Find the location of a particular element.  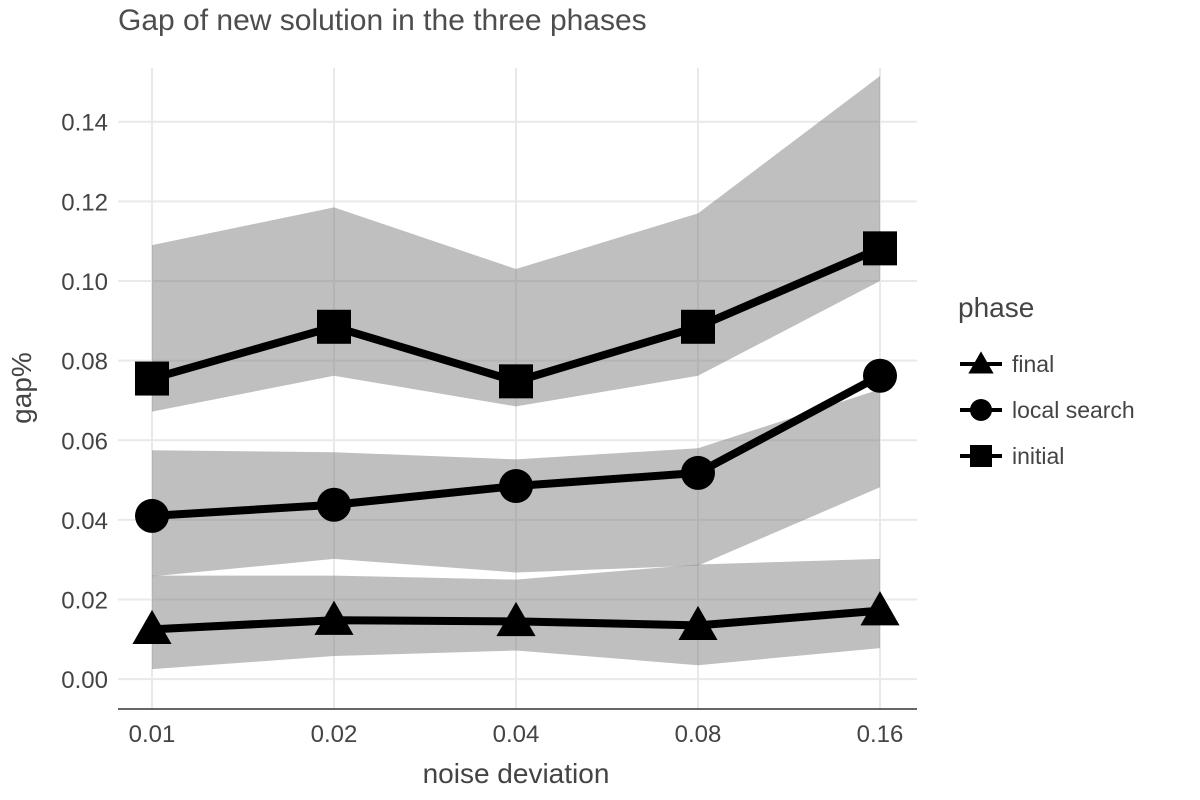

chart-title: Gap of new solution in the three phases is located at coordinates (382, 20).